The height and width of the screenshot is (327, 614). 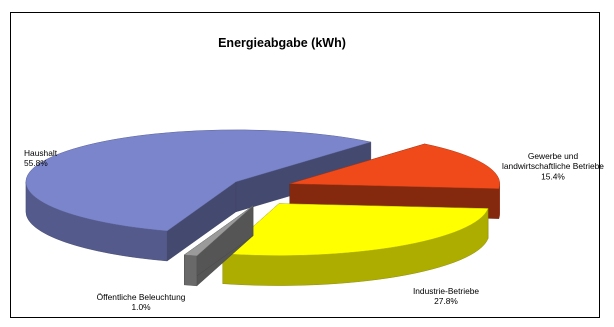 What do you see at coordinates (141, 297) in the screenshot?
I see `slice-name-label: Öffentliche Beleuchtung` at bounding box center [141, 297].